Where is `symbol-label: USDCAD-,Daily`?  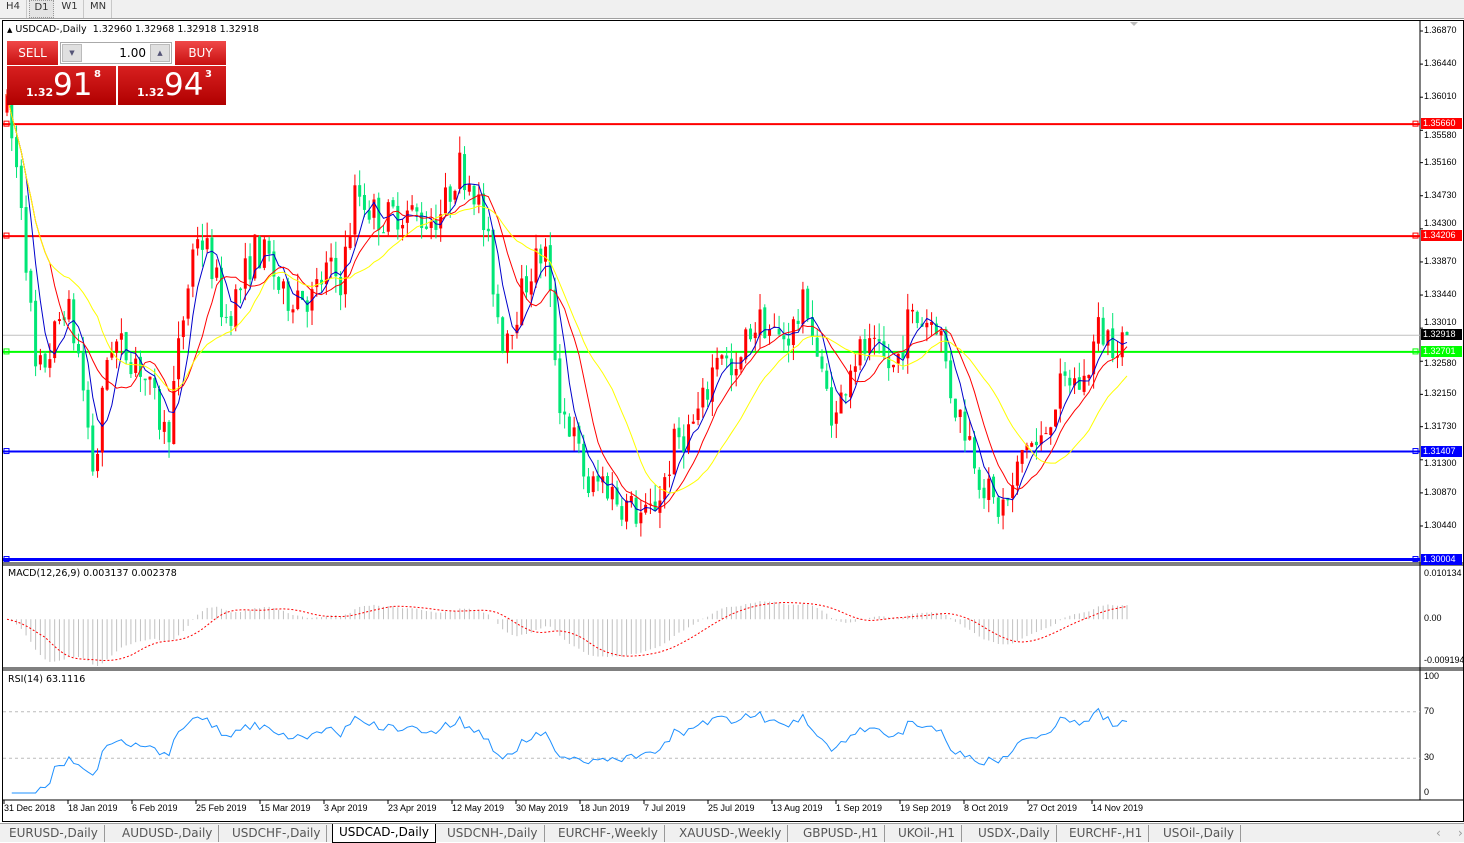
symbol-label: USDCAD-,Daily is located at coordinates (51, 29).